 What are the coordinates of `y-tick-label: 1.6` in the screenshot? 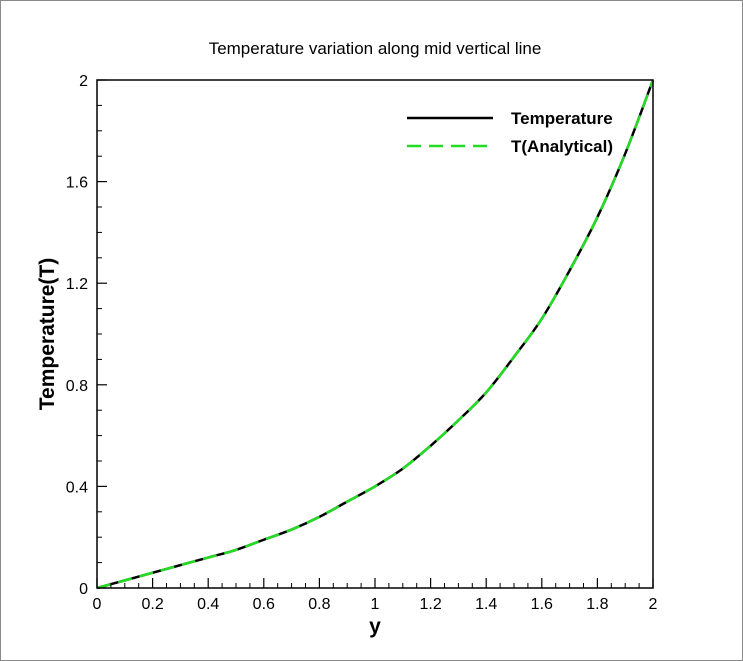 It's located at (77, 183).